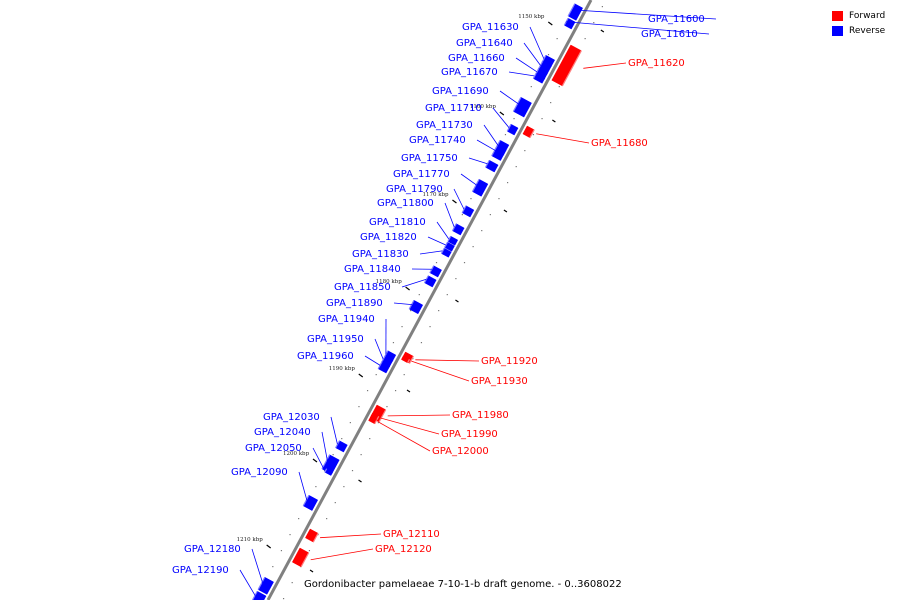 The width and height of the screenshot is (900, 600). Describe the element at coordinates (429, 158) in the screenshot. I see `gene-label: GPA_11750` at that location.